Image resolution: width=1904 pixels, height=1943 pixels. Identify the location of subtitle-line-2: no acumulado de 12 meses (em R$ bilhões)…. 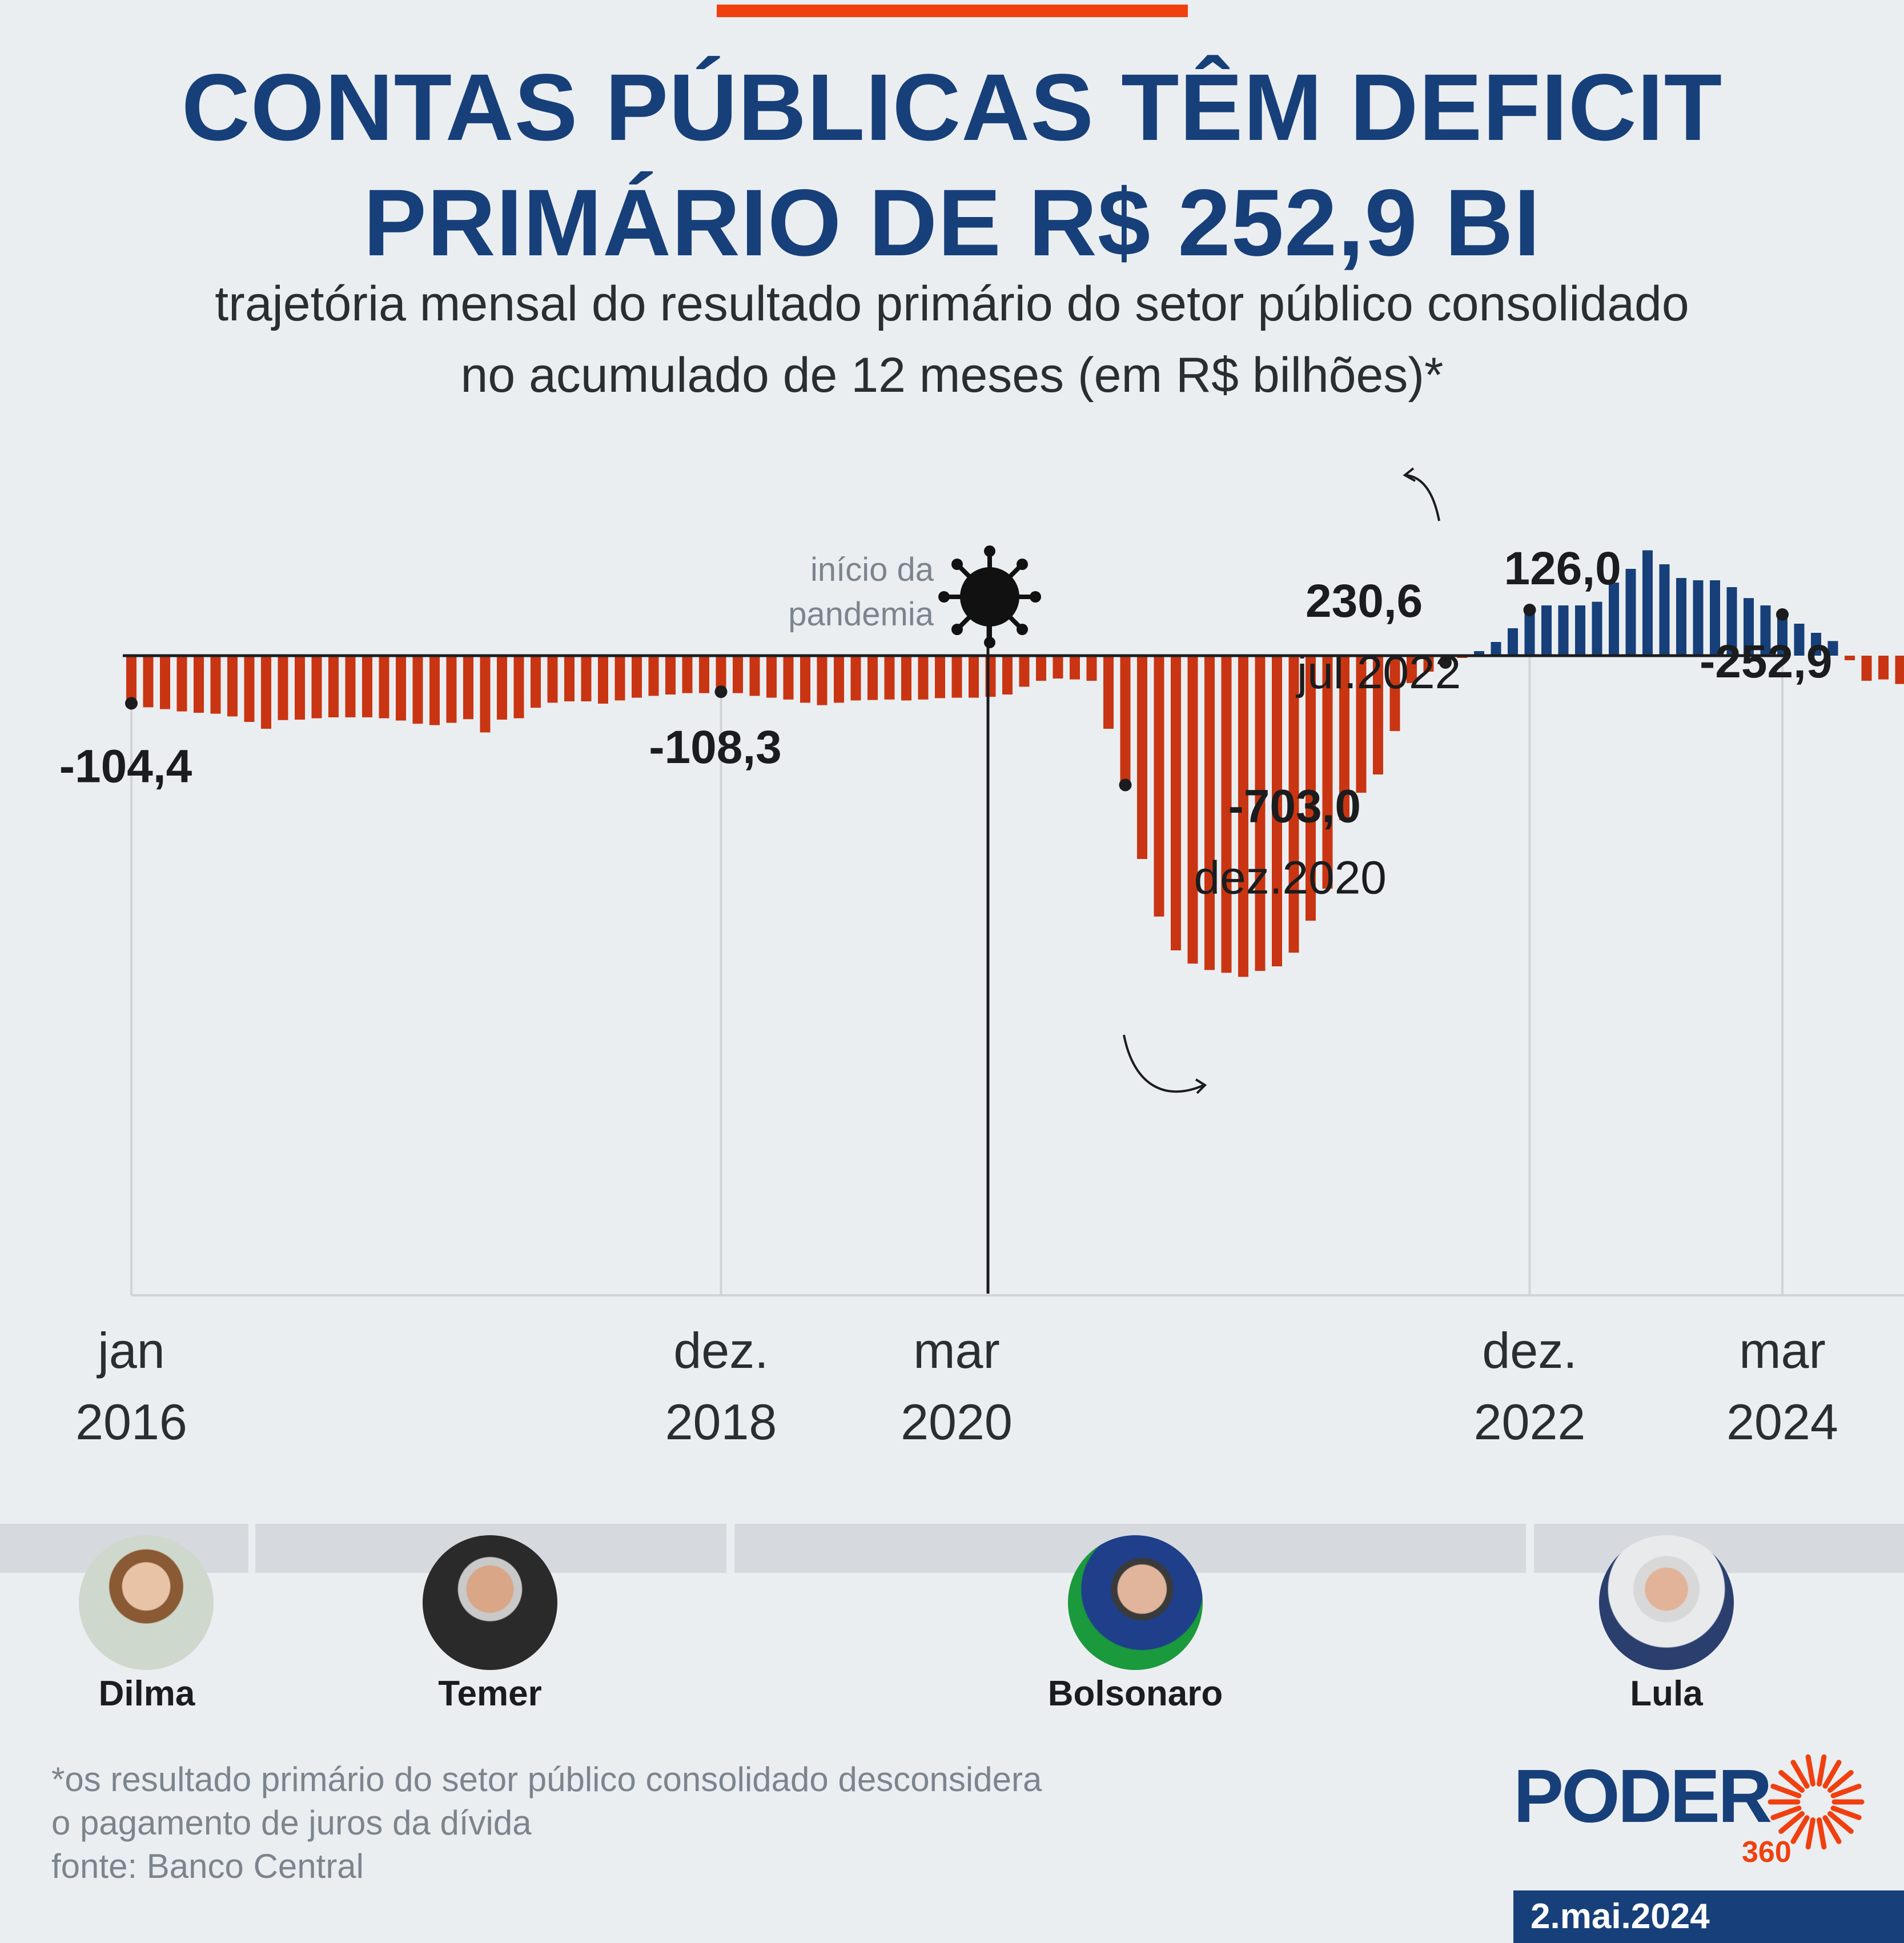
(952, 375).